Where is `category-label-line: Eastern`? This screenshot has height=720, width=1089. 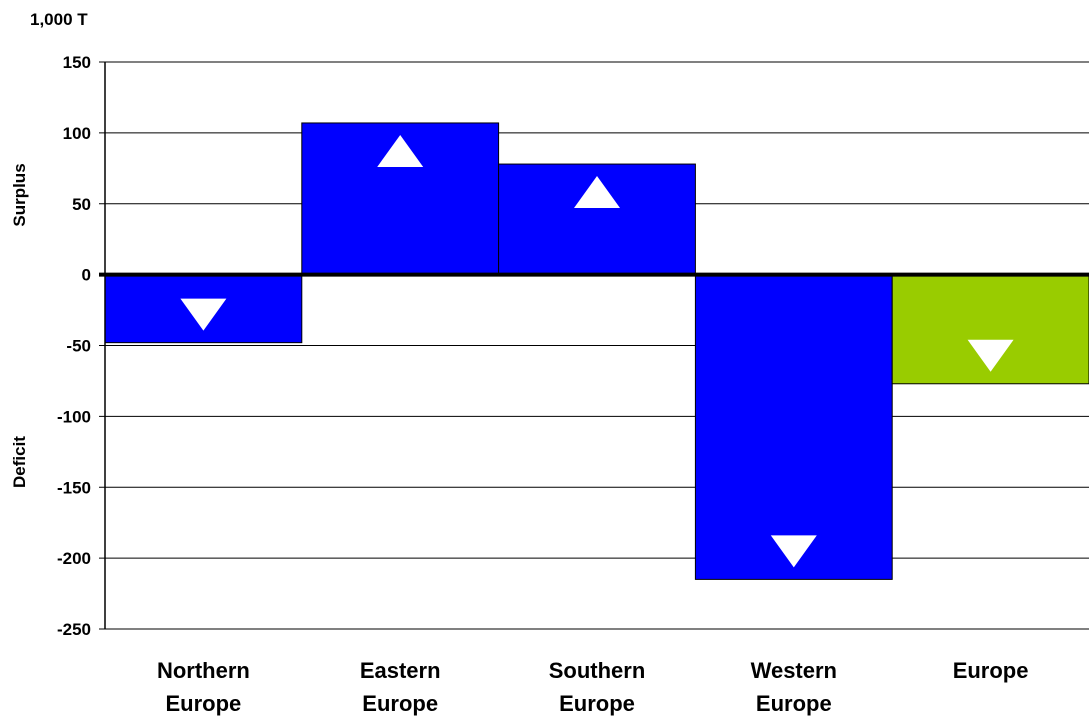 category-label-line: Eastern is located at coordinates (400, 670).